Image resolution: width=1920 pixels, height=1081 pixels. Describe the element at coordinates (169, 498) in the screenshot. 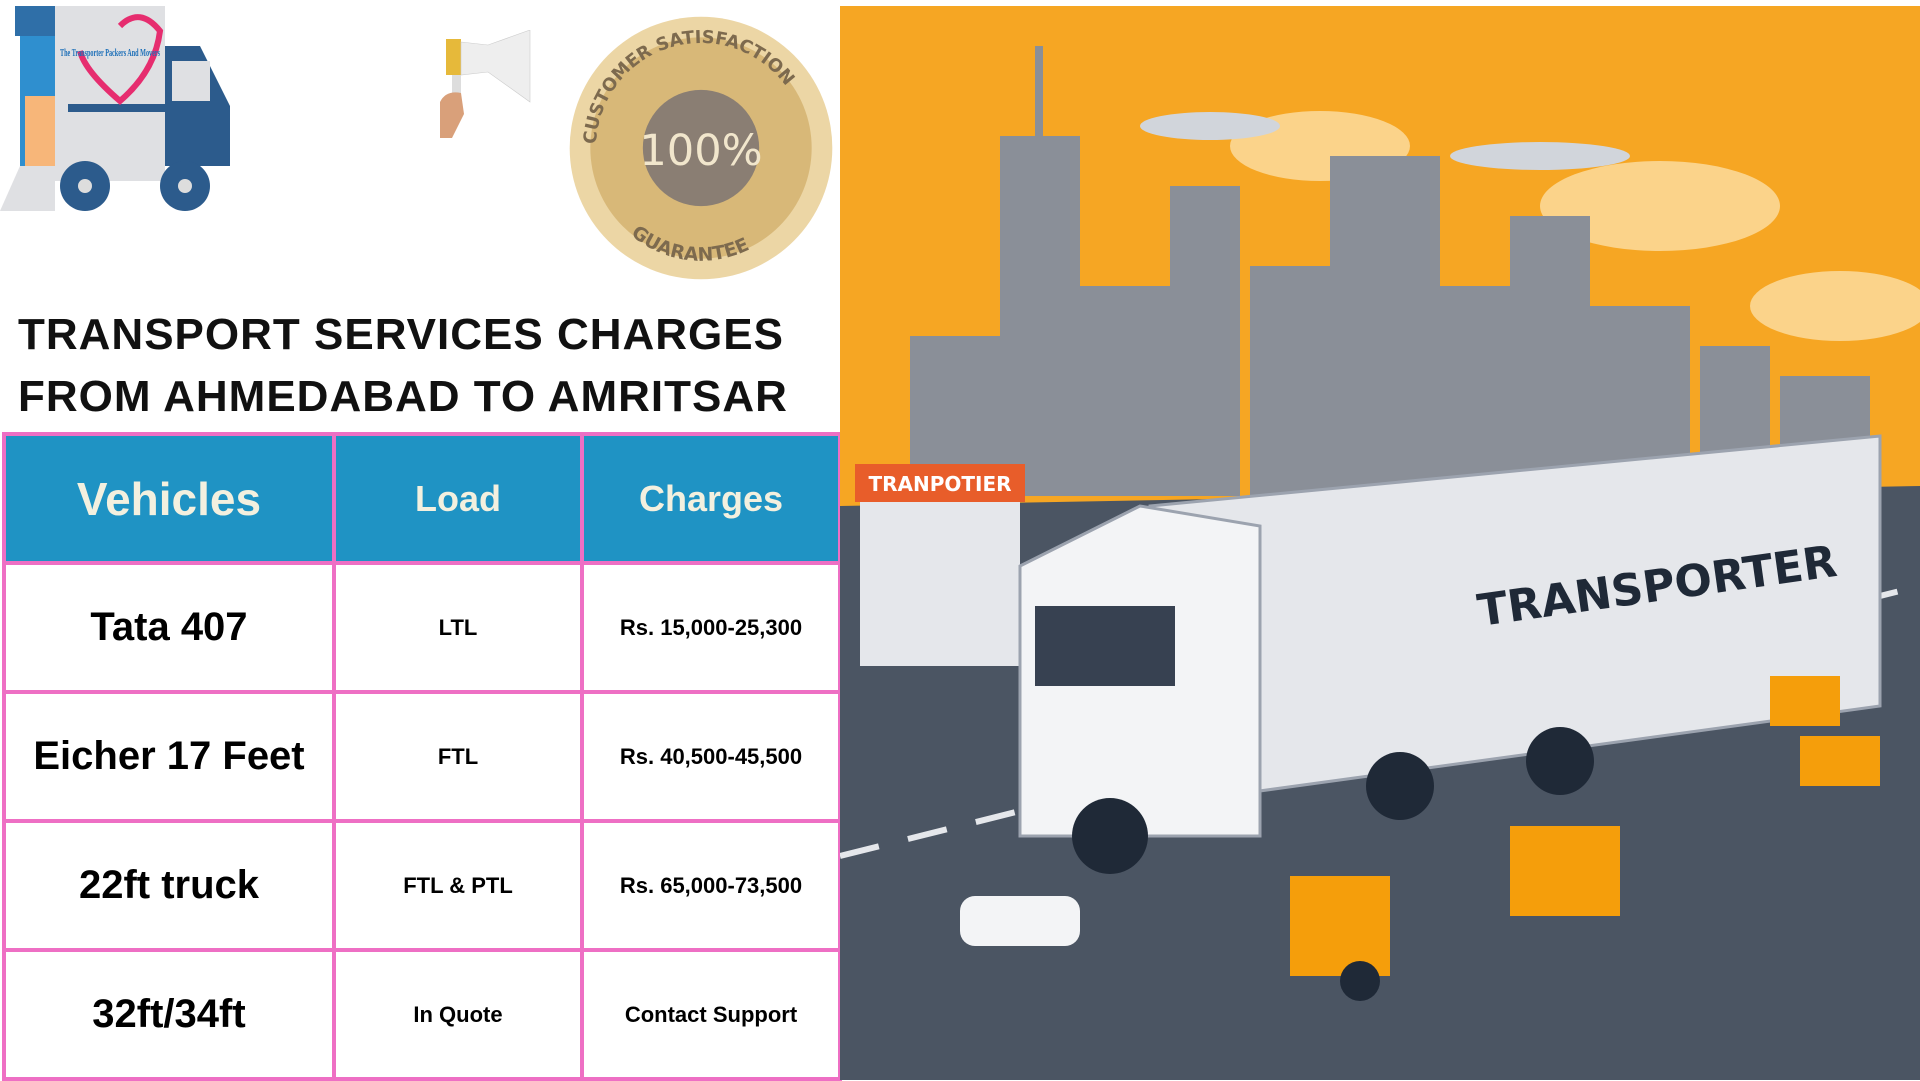

I see `header-vehicles: Vehicles` at that location.